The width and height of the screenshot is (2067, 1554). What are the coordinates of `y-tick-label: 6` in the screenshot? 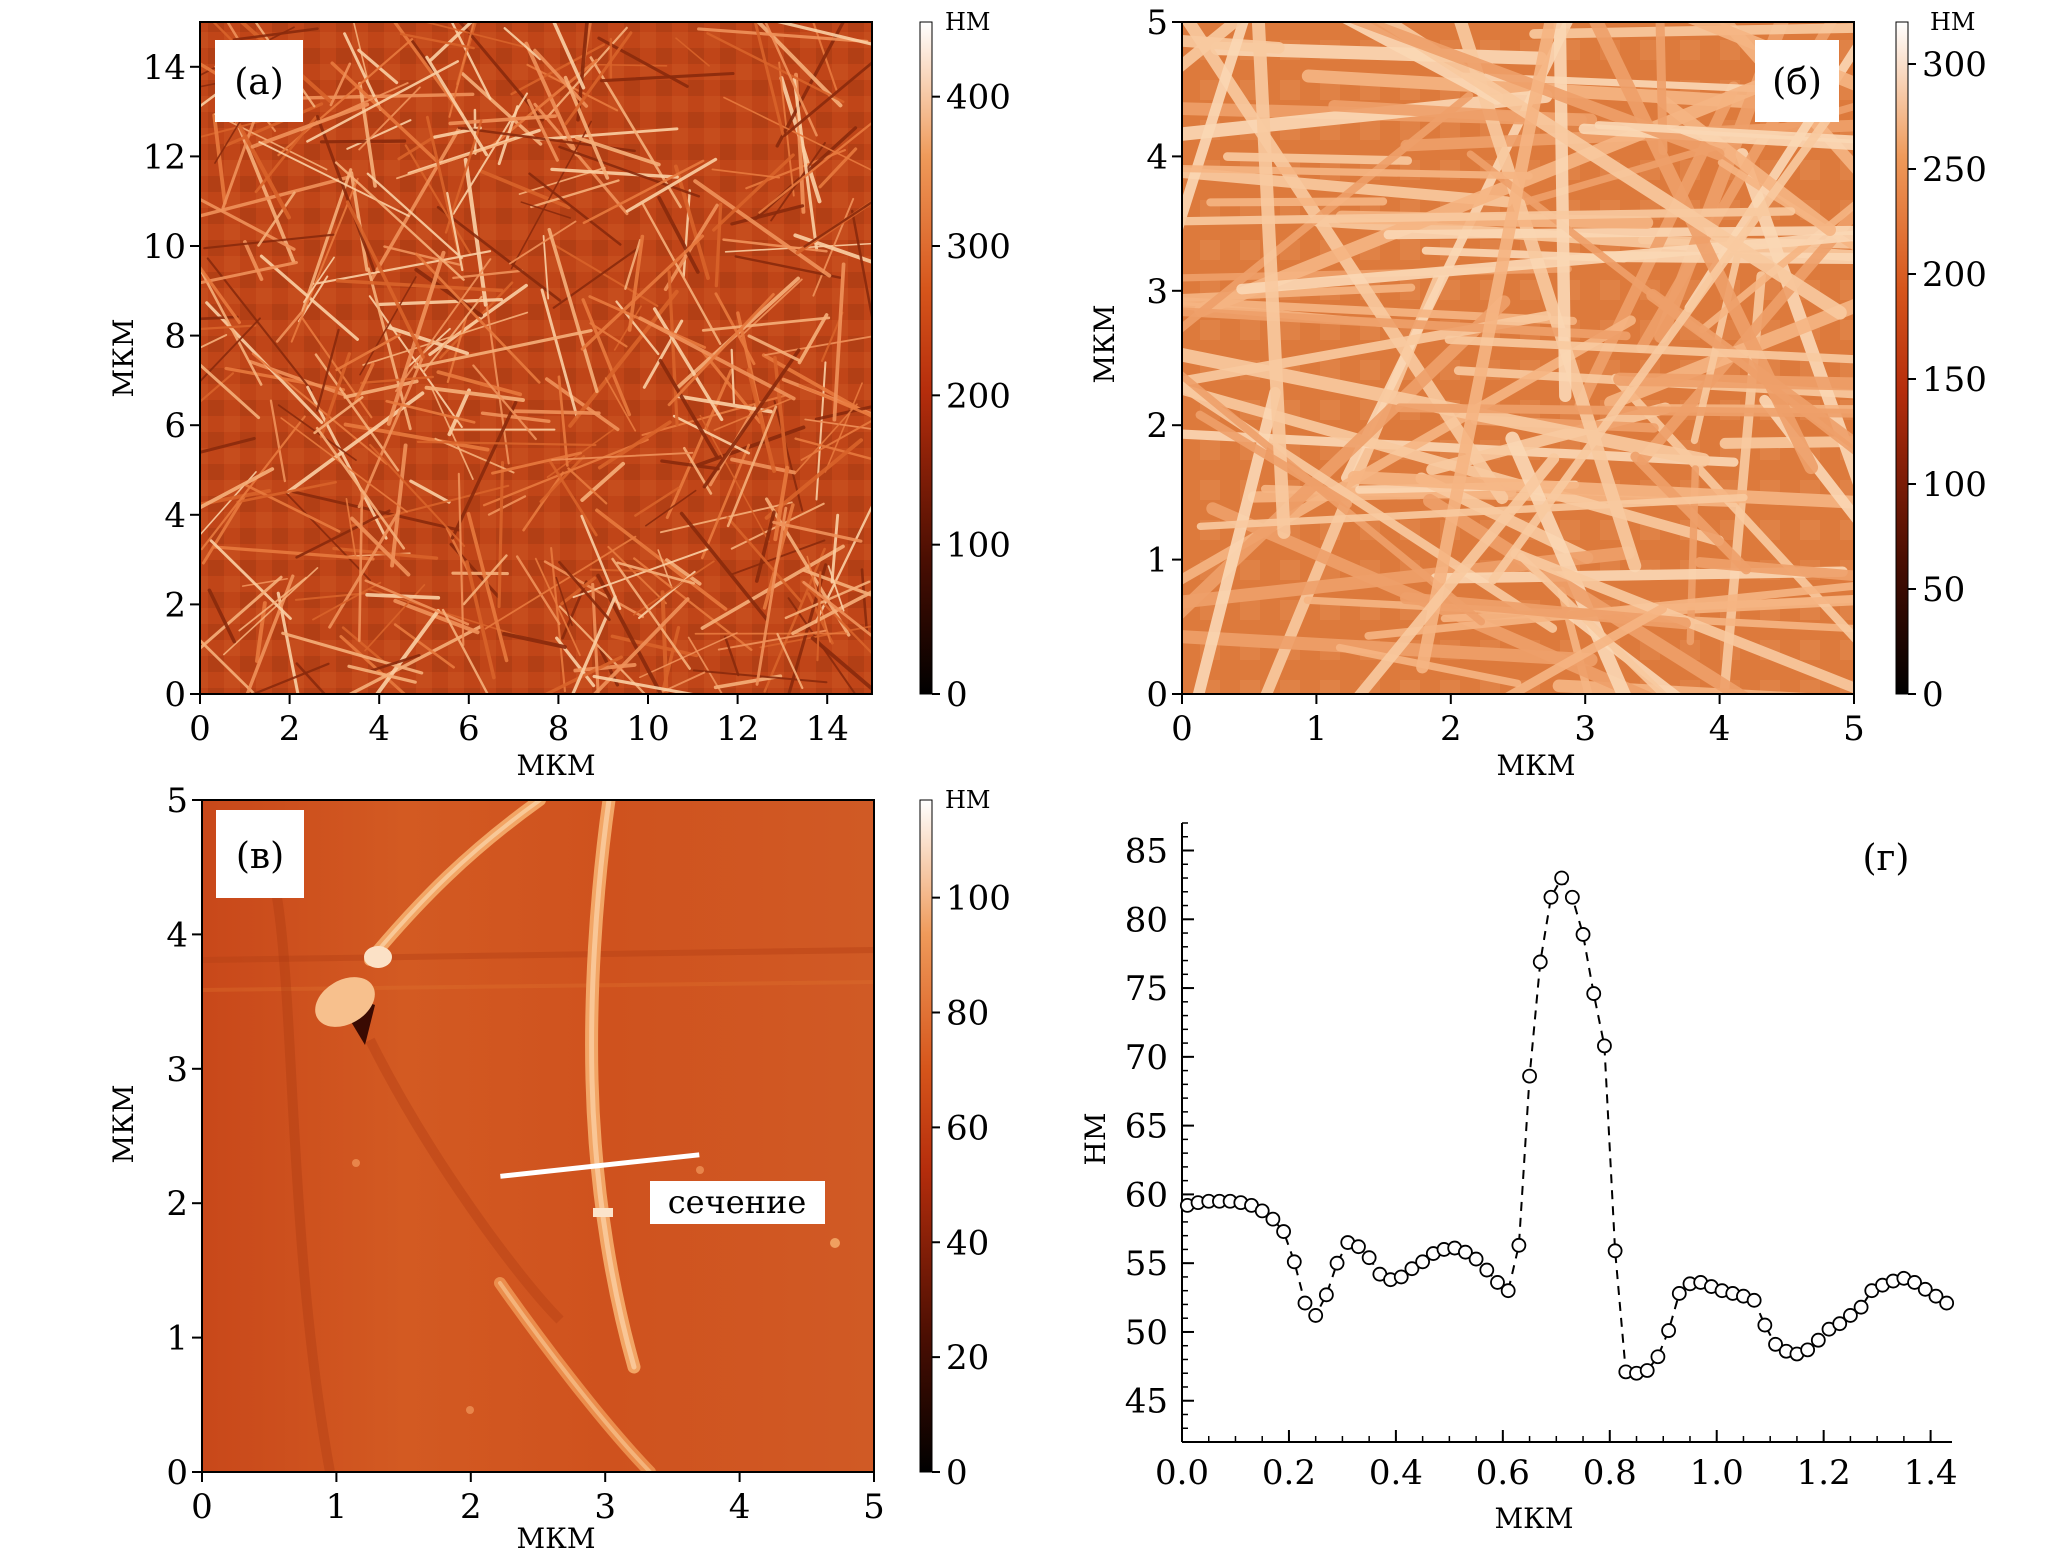 It's located at (175, 426).